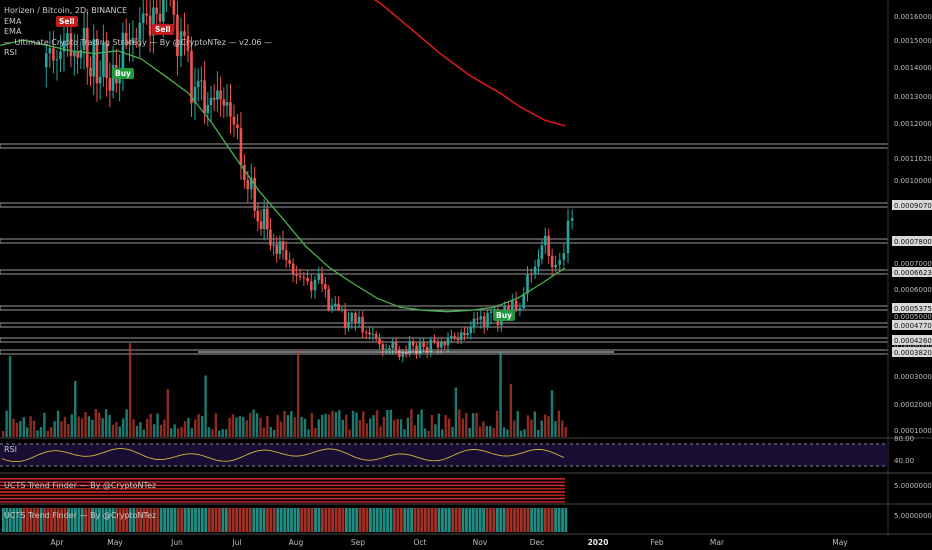 The width and height of the screenshot is (932, 550). I want to click on trend-finder-stripe, so click(282, 495).